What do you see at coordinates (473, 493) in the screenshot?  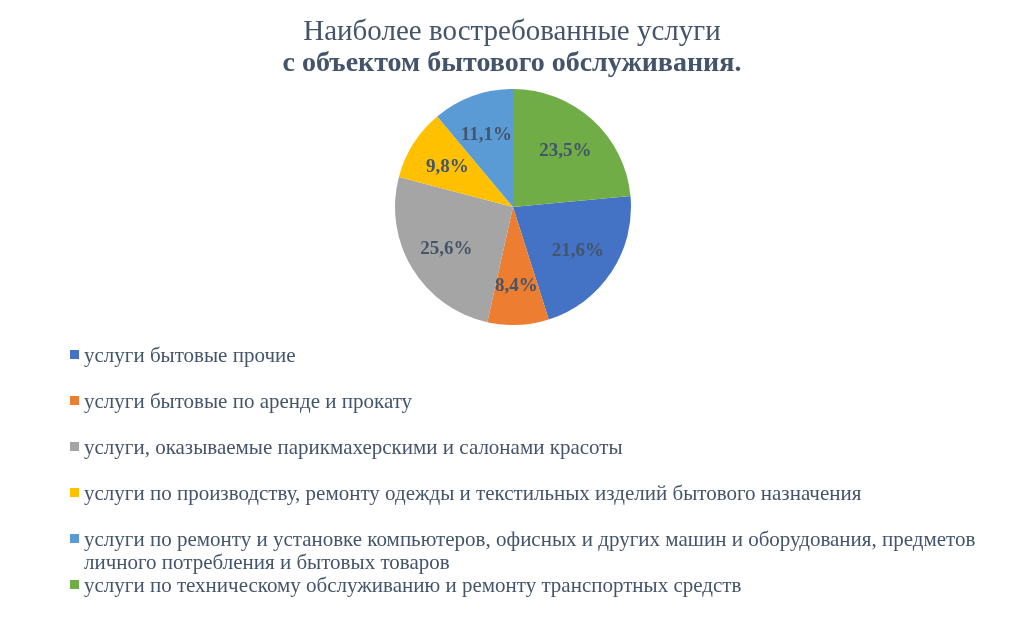 I see `legend-label: услуги по производству, ремонту одежды и текстильных изделий бытового назначения` at bounding box center [473, 493].